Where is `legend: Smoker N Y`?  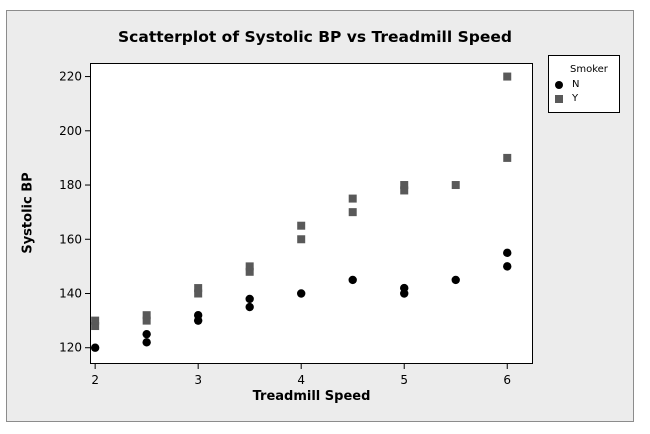 legend: Smoker N Y is located at coordinates (584, 84).